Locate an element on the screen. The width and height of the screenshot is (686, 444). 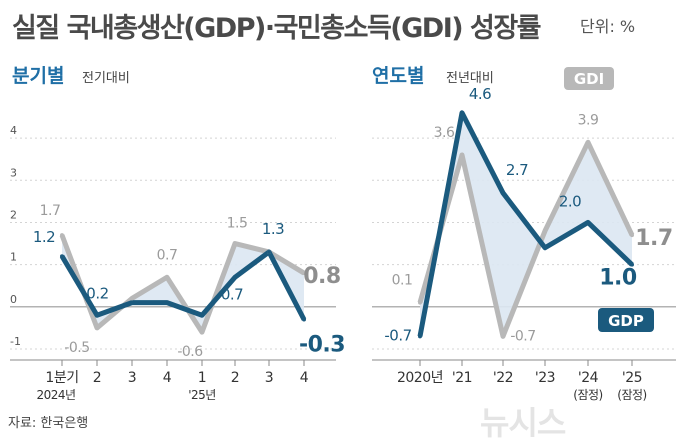
gdi-data-label: 0.7 is located at coordinates (167, 255).